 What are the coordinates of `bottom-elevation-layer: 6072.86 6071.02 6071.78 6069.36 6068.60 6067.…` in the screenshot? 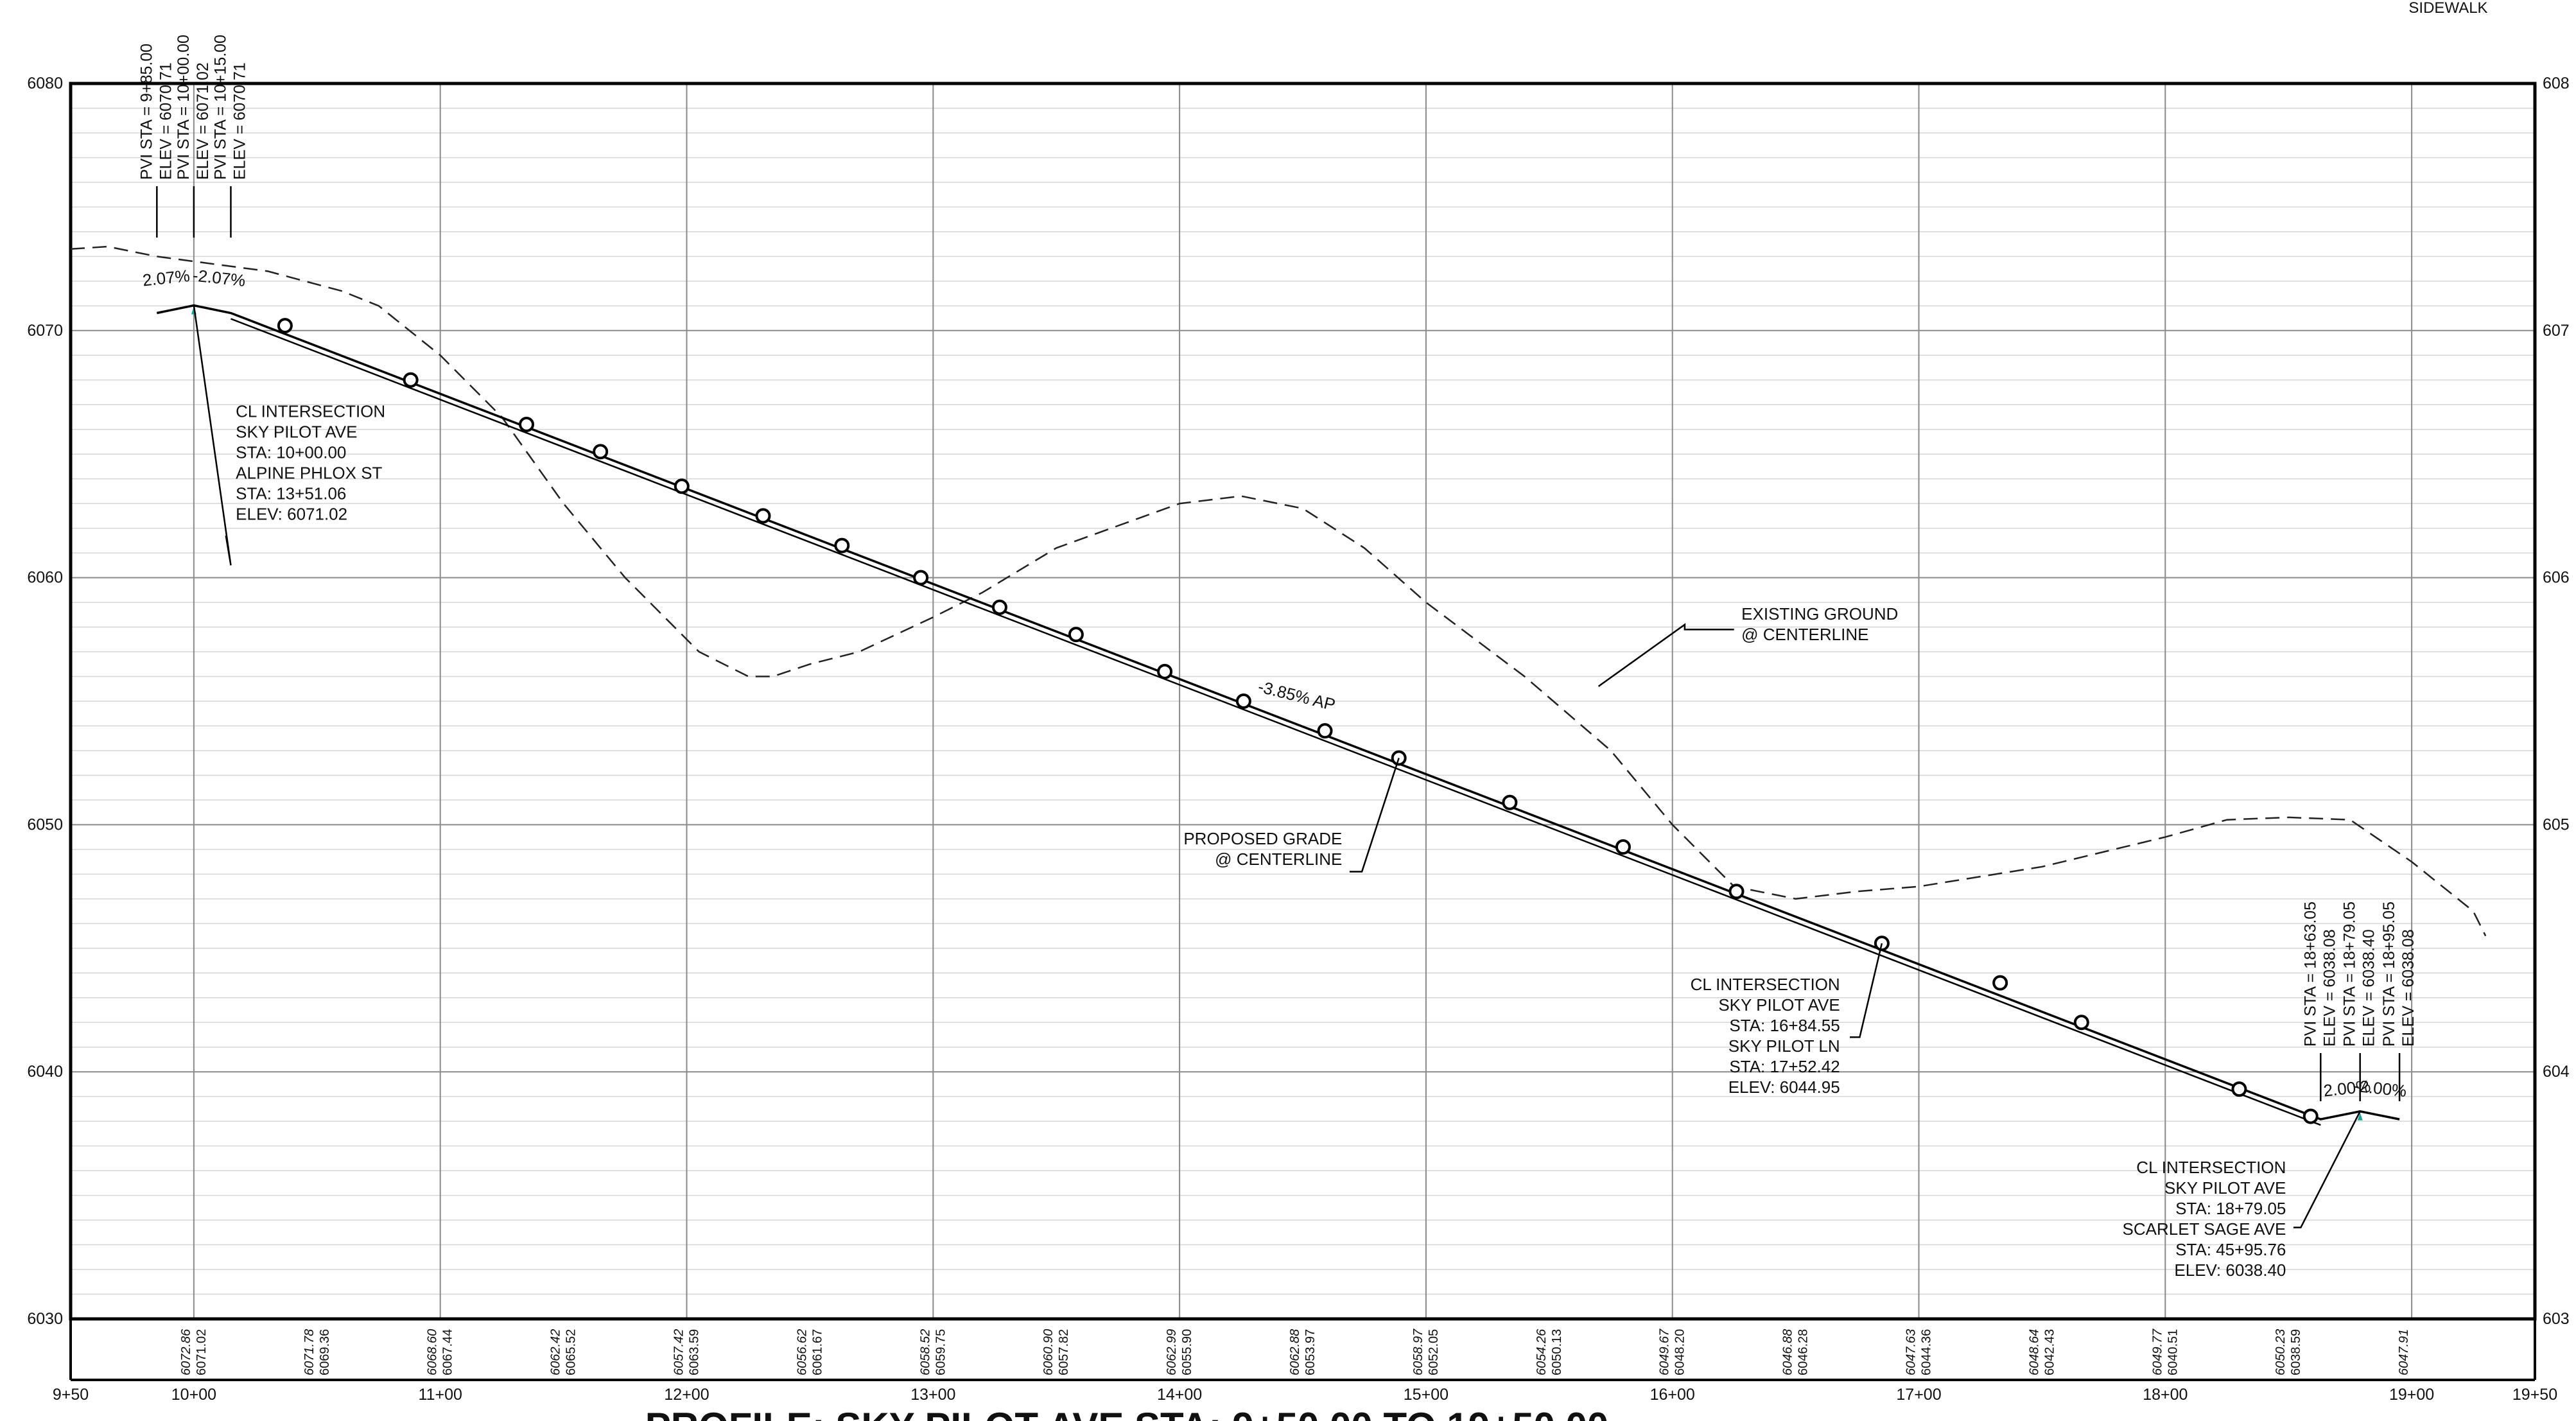 It's located at (1295, 1352).